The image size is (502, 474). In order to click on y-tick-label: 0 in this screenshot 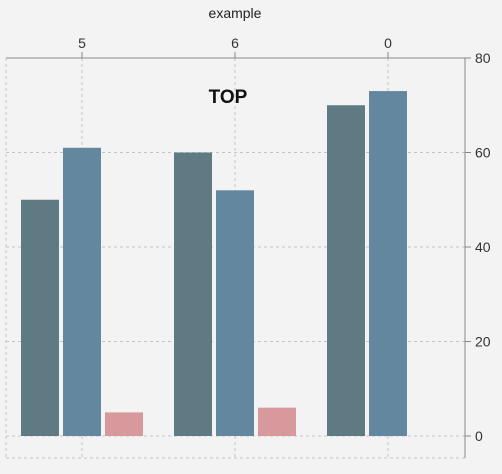, I will do `click(479, 436)`.